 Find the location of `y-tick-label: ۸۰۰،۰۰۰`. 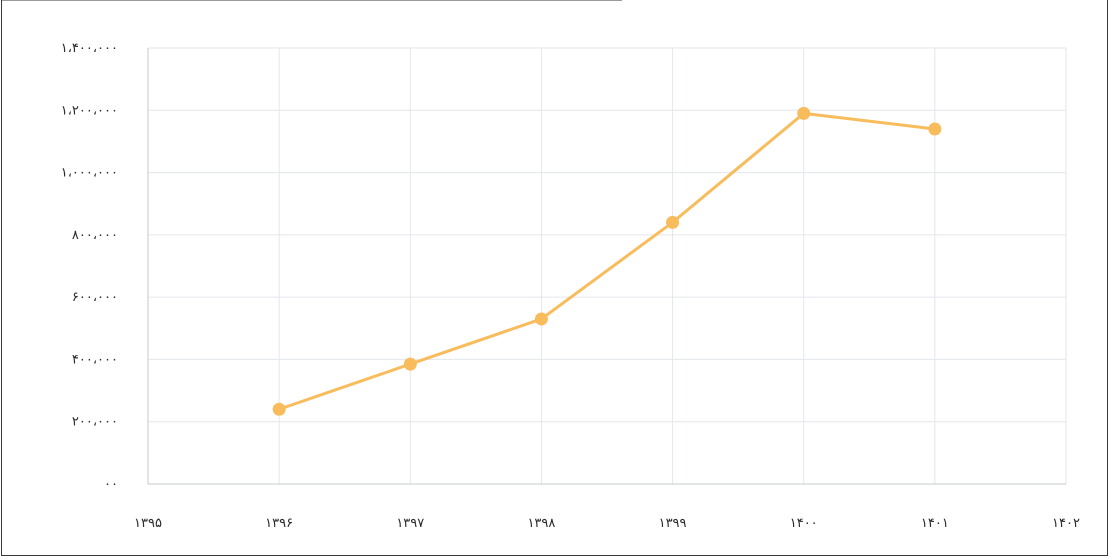

y-tick-label: ۸۰۰،۰۰۰ is located at coordinates (95, 235).